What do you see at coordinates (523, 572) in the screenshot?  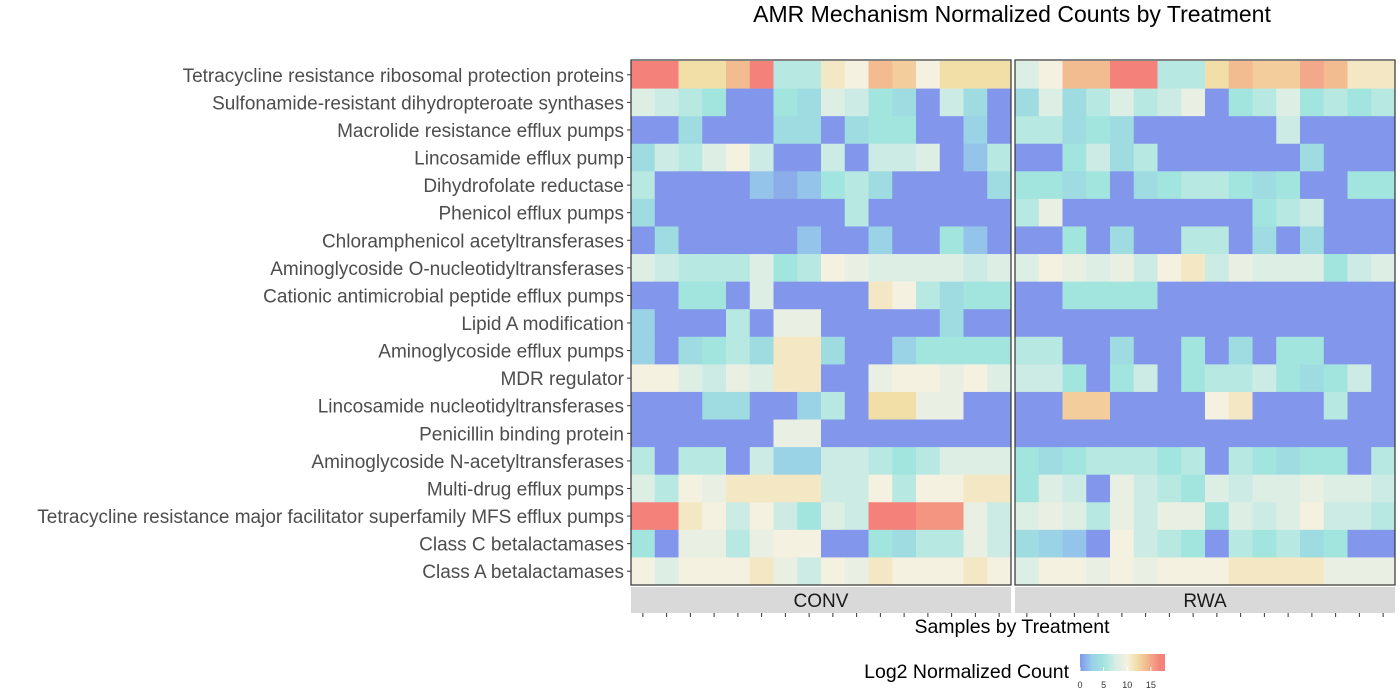 I see `row-label: Class A betalactamases` at bounding box center [523, 572].